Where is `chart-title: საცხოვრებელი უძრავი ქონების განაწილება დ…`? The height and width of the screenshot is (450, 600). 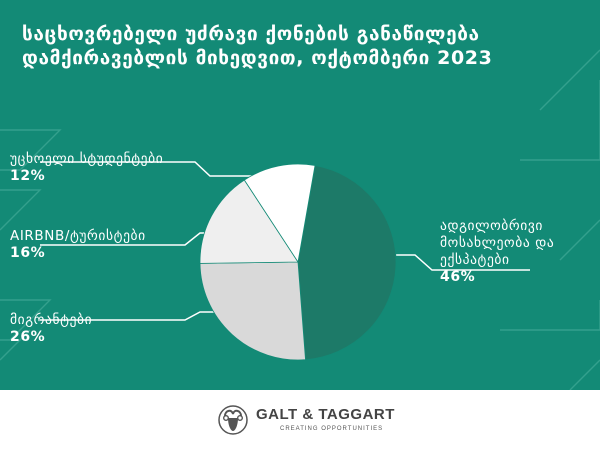
chart-title: საცხოვრებელი უძრავი ქონების განაწილება დ… is located at coordinates (302, 46).